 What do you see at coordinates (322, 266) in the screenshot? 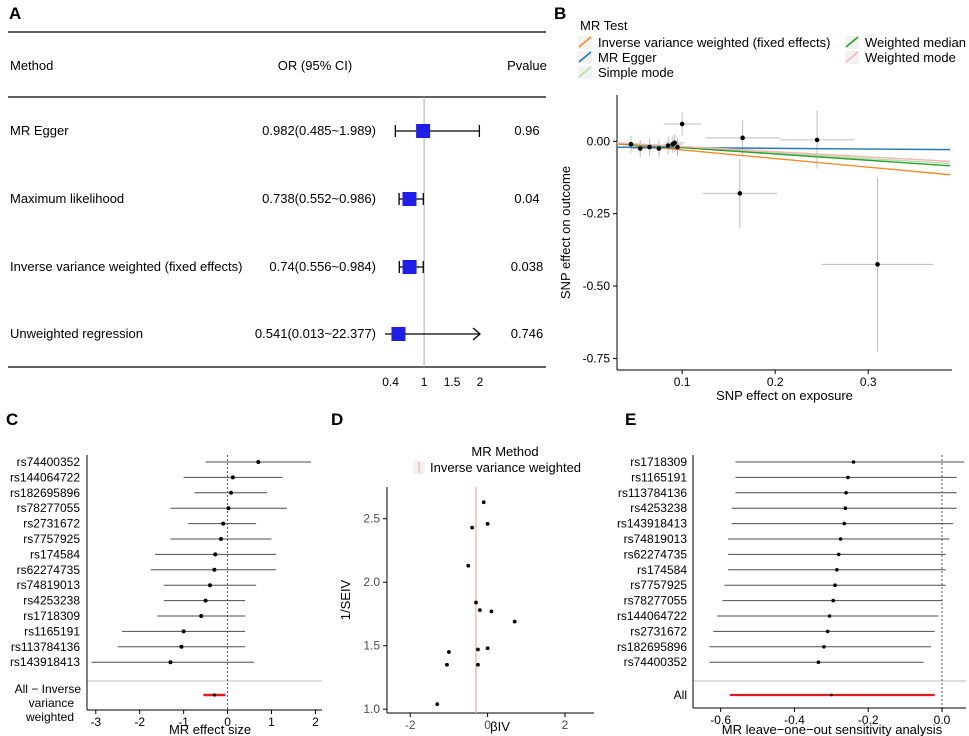
I see `row-or-ci: 0.74(0.556~0.984)` at bounding box center [322, 266].